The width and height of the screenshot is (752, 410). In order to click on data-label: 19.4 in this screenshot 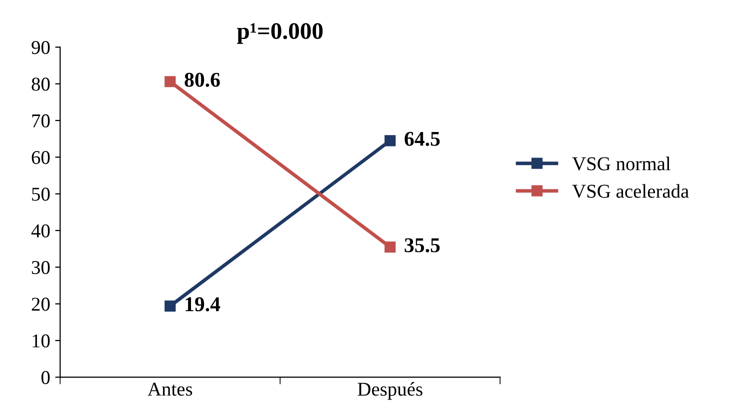, I will do `click(203, 304)`.